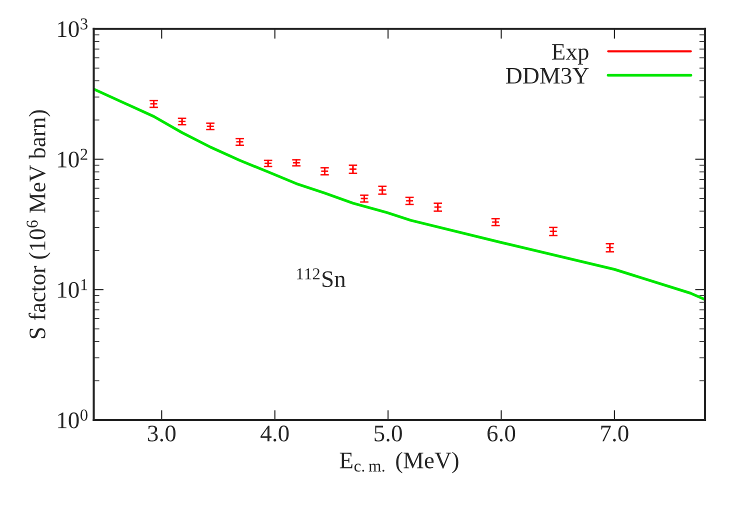 The height and width of the screenshot is (525, 750). I want to click on x-axis-title: E$_{c.m.}$ (MeV), so click(399, 463).